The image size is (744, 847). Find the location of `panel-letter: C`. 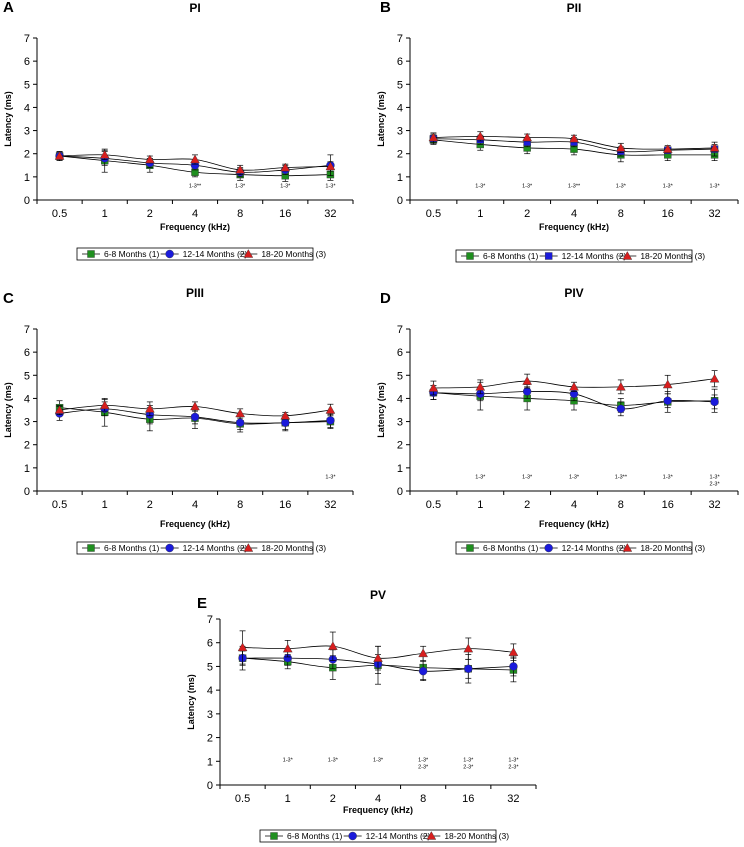

panel-letter: C is located at coordinates (8, 298).